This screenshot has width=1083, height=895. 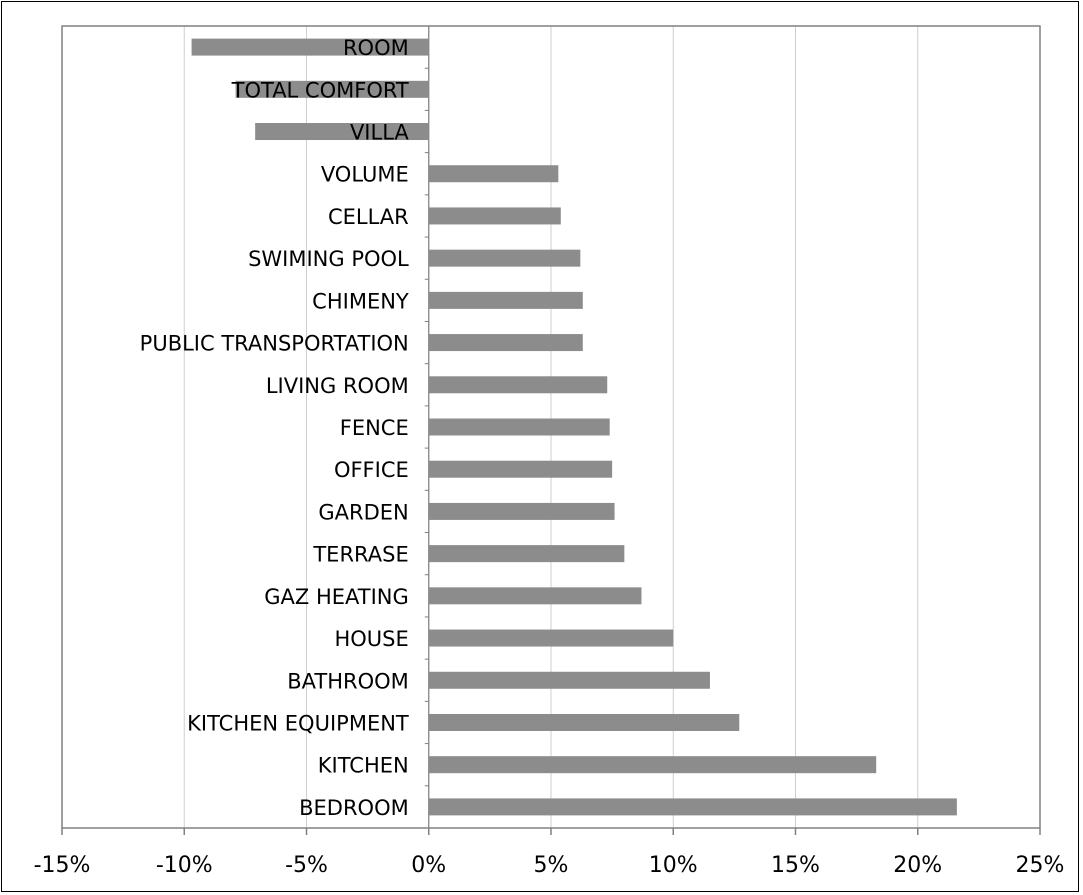 I want to click on category-label: VOLUME, so click(x=365, y=175).